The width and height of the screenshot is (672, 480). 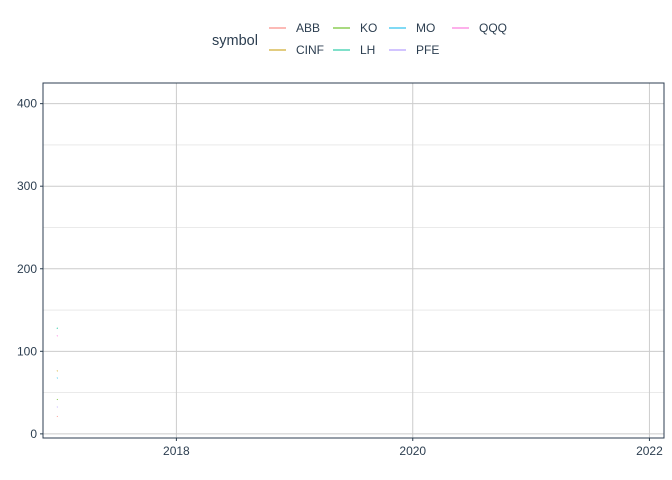 I want to click on y-tick-label: 400, so click(x=27, y=104).